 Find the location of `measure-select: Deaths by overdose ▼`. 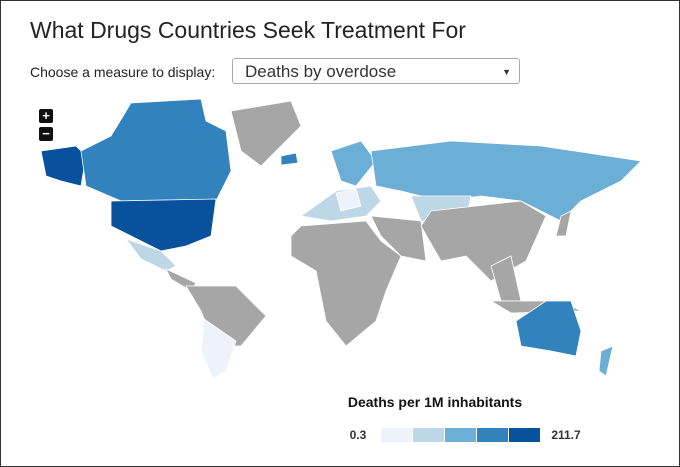

measure-select: Deaths by overdose ▼ is located at coordinates (376, 71).